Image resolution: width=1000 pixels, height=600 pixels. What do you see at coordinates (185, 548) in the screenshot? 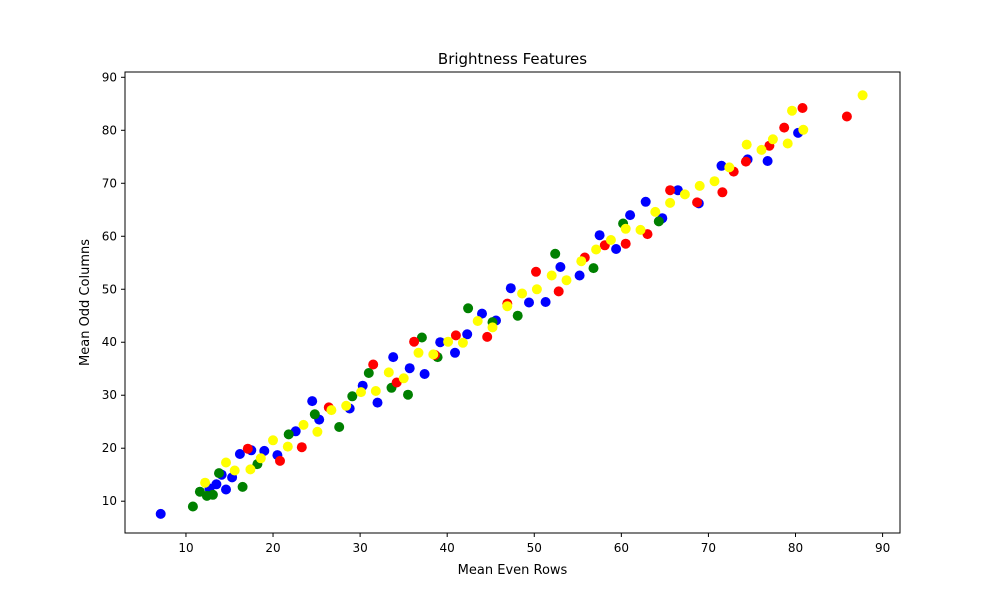
I see `x-tick-label: 10` at bounding box center [185, 548].